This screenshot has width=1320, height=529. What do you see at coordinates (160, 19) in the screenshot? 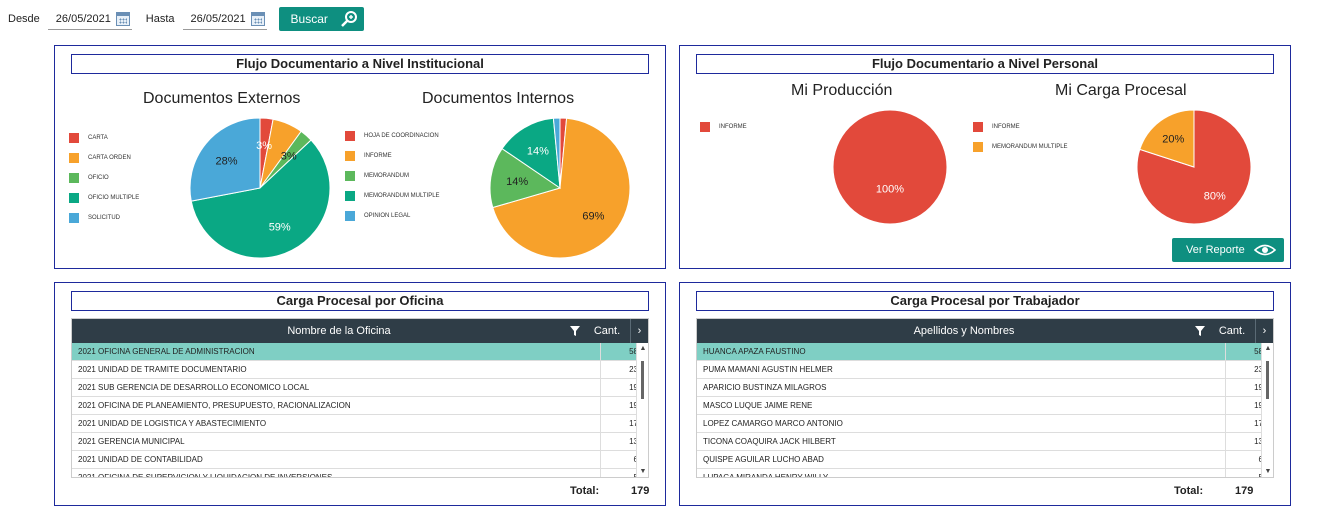
I see `hasta-label: Hasta` at bounding box center [160, 19].